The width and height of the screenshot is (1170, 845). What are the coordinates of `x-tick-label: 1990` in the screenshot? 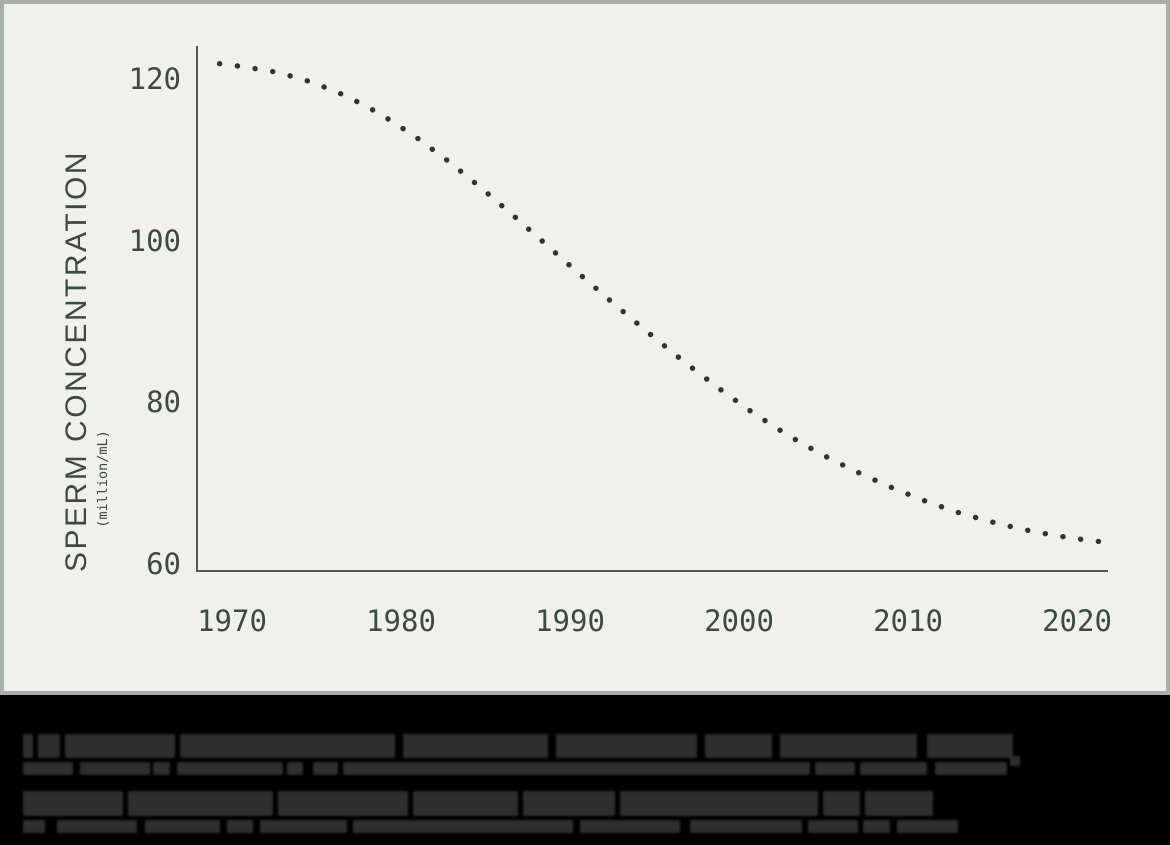 It's located at (570, 621).